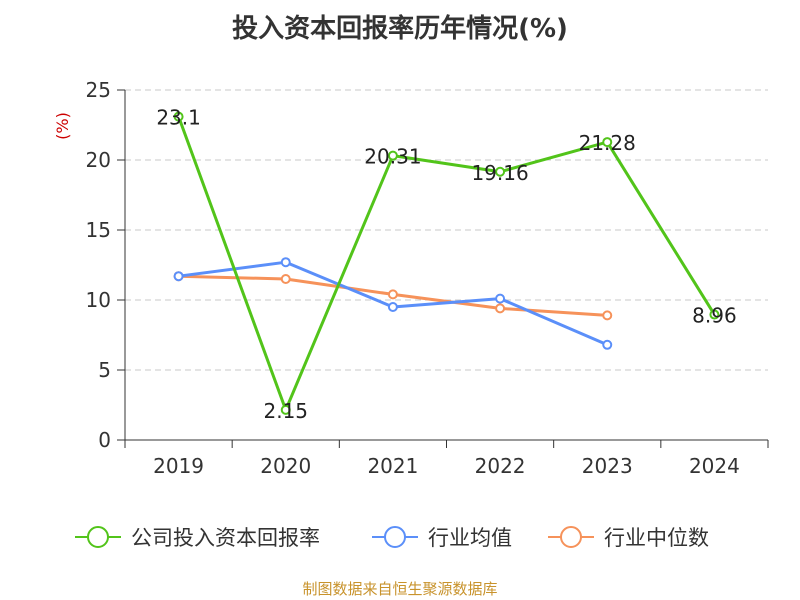 The width and height of the screenshot is (800, 600). I want to click on data-label: 8.96, so click(714, 316).